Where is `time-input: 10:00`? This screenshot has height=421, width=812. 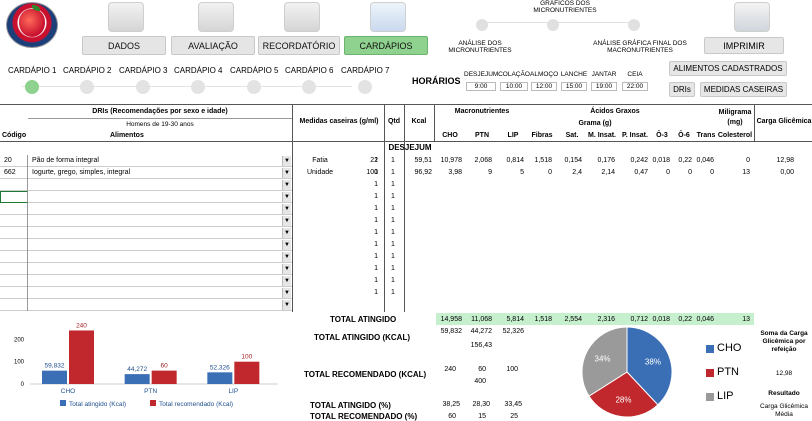 time-input: 10:00 is located at coordinates (514, 86).